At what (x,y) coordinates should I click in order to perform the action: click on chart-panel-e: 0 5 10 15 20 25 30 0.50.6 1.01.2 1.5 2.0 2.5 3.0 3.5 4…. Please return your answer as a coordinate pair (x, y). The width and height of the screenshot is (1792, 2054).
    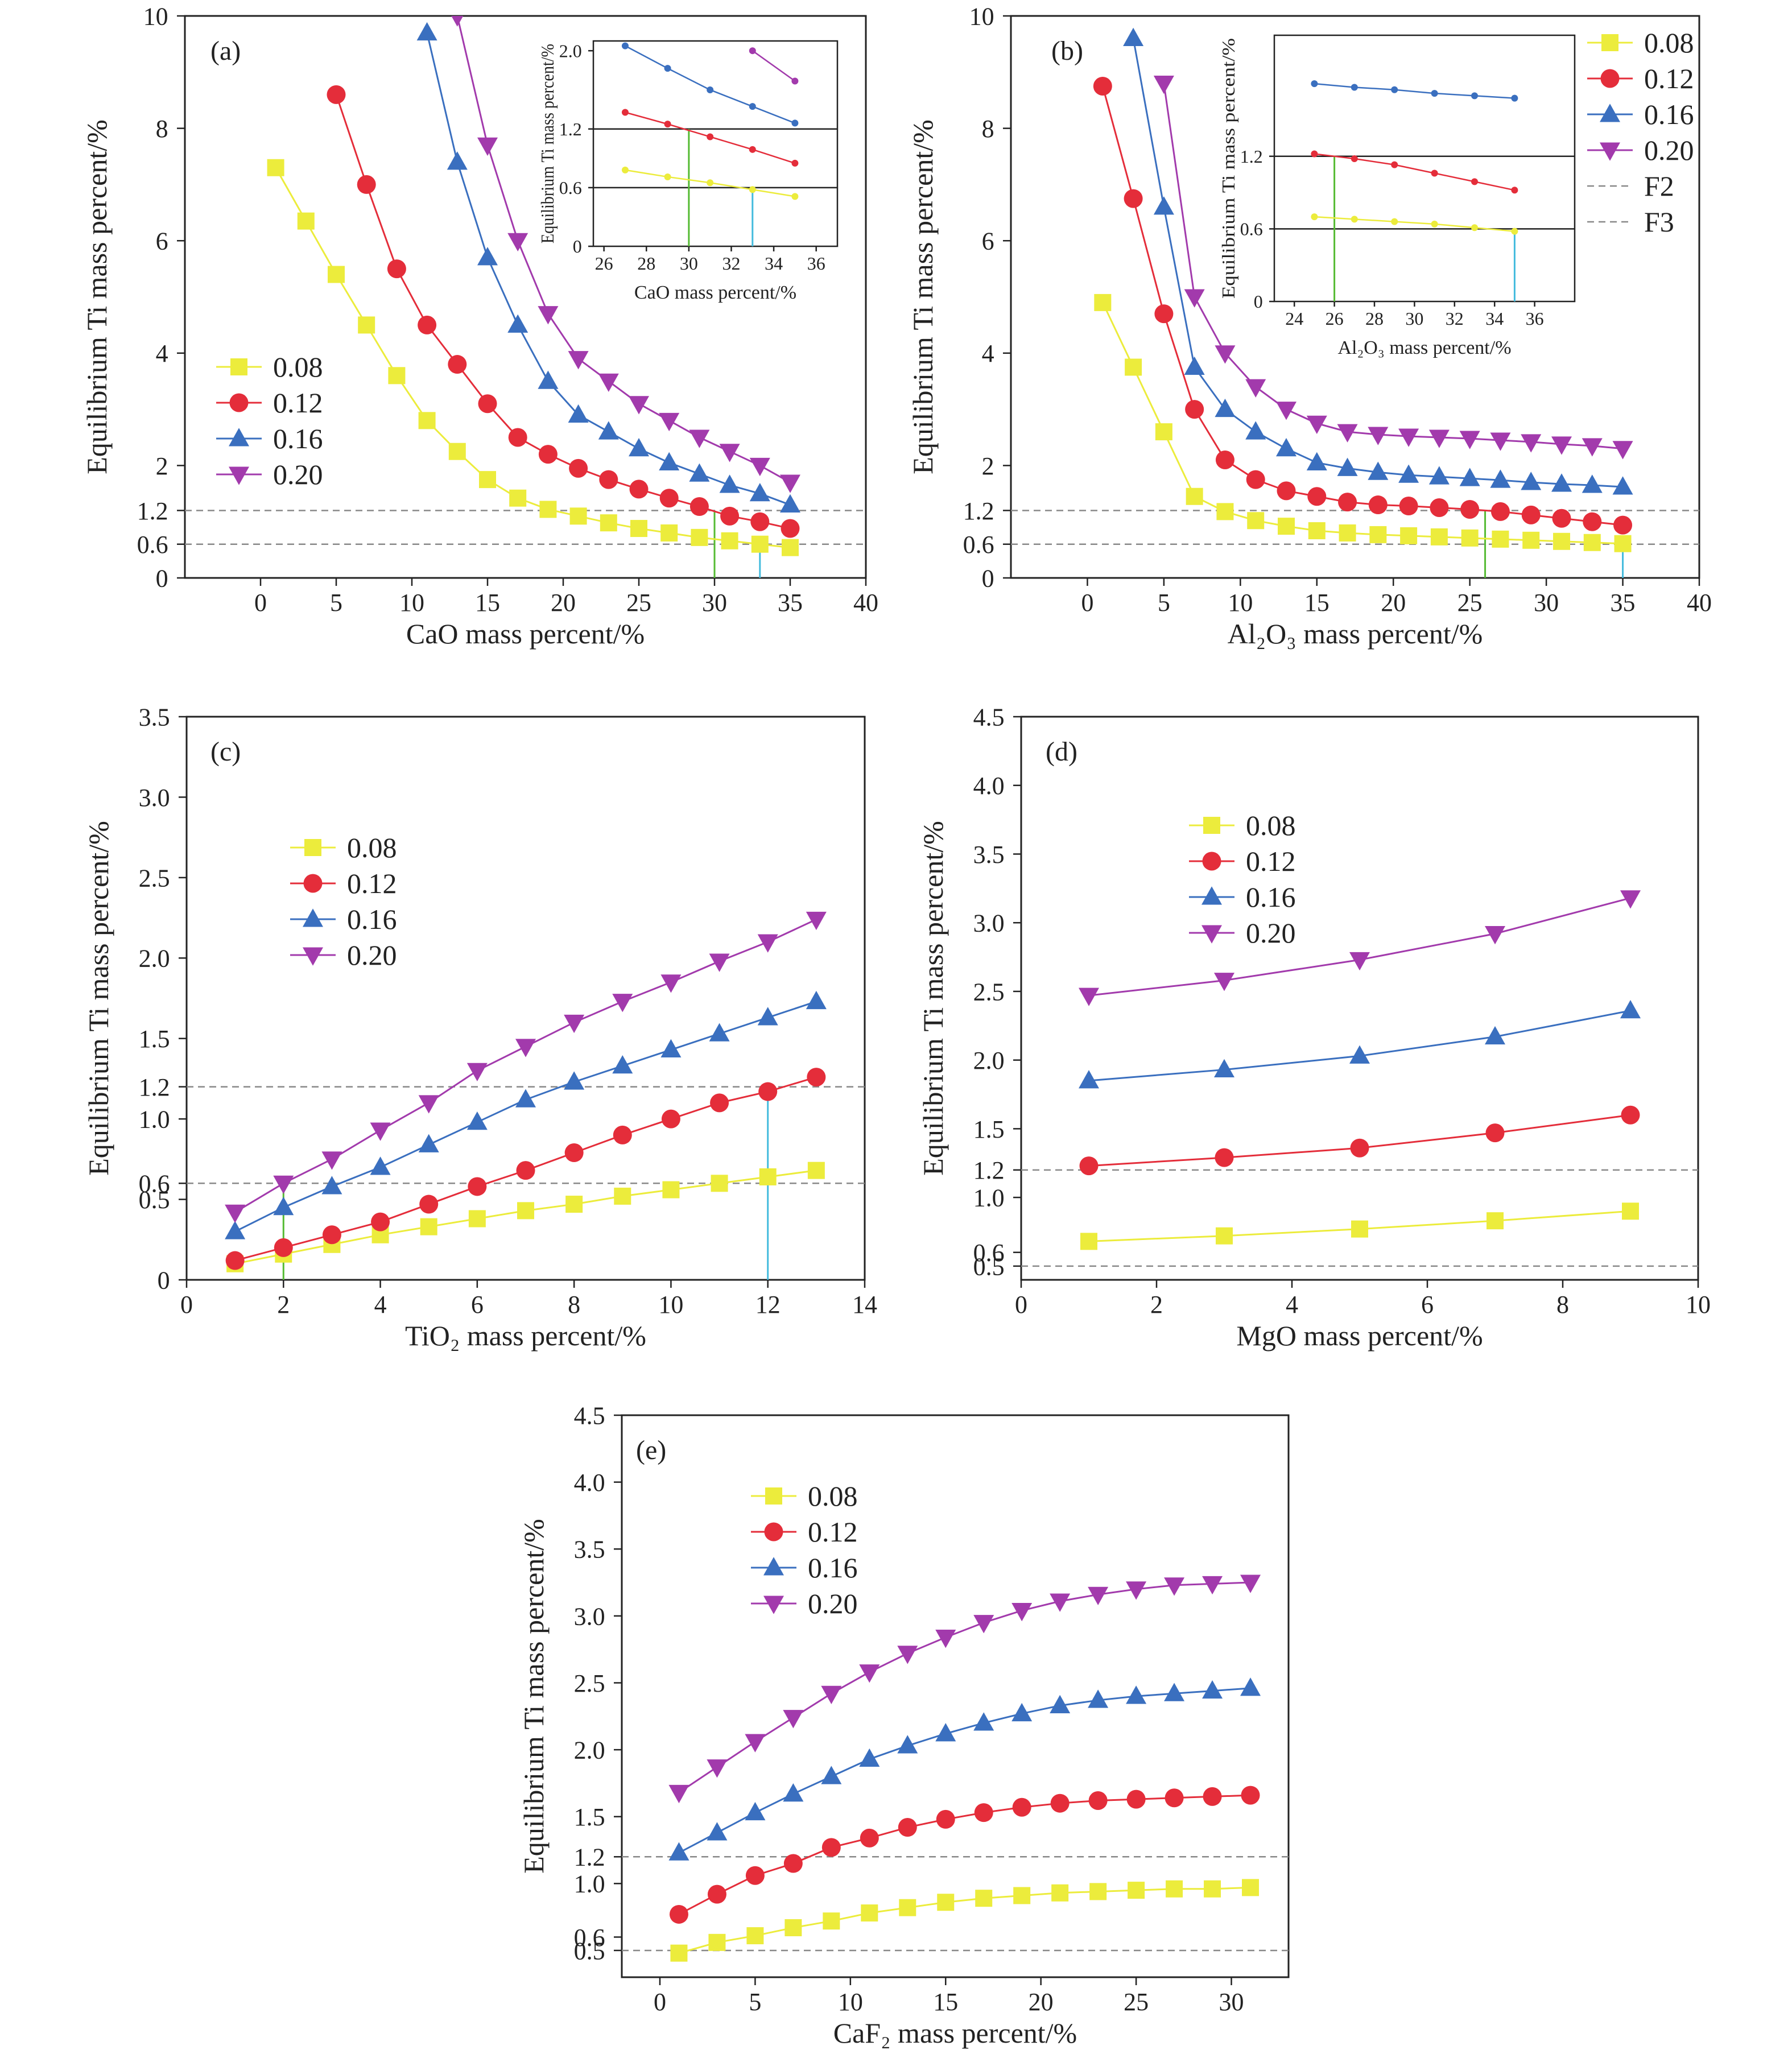
    Looking at the image, I should click on (904, 1725).